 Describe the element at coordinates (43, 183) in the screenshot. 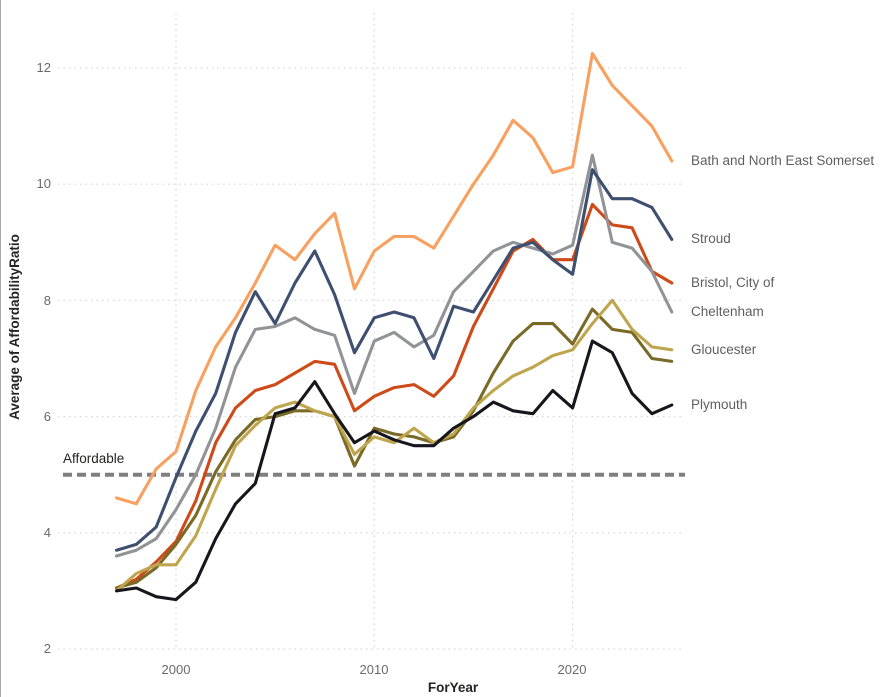

I see `y-tick-10: 10` at that location.